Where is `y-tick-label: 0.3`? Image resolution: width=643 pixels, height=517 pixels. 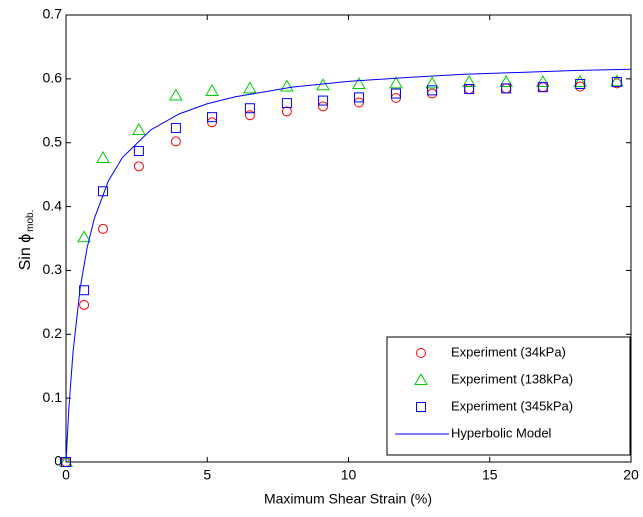 y-tick-label: 0.3 is located at coordinates (53, 269).